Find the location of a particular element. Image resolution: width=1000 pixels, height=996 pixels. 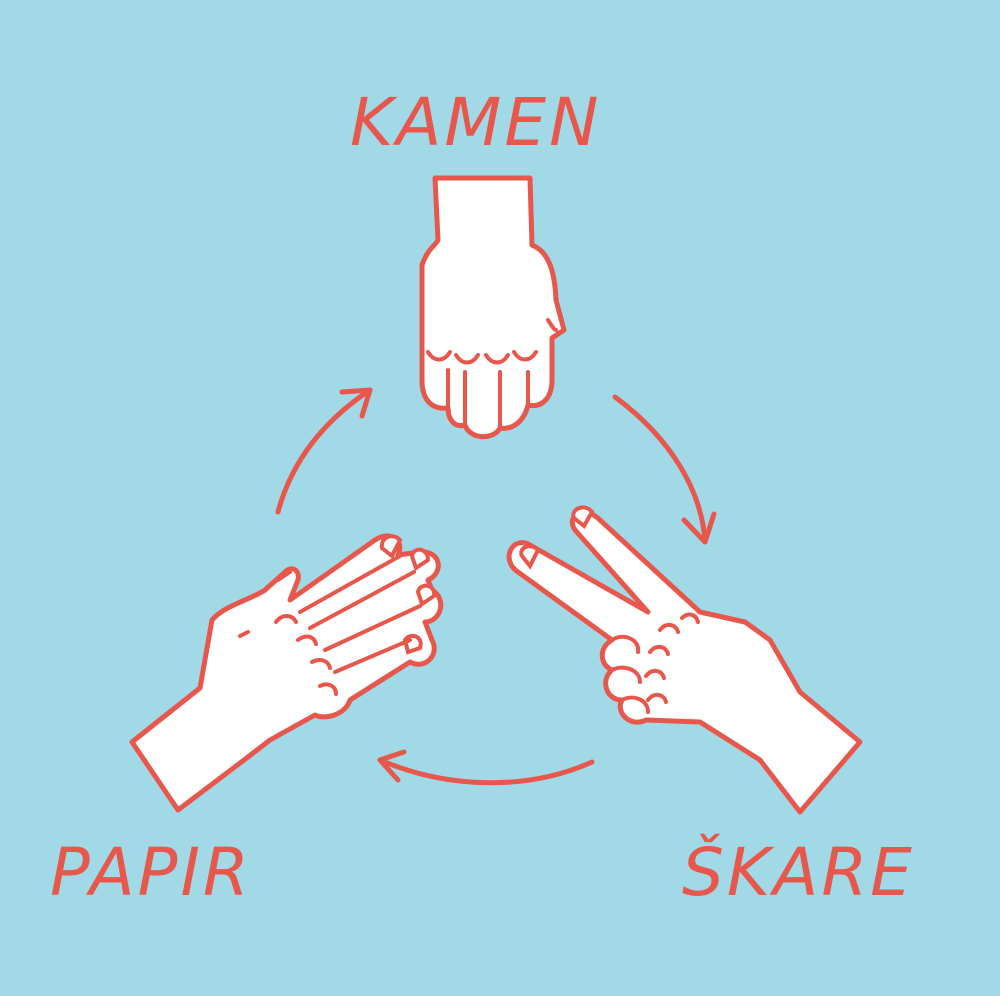

fist-icon is located at coordinates (493, 307).